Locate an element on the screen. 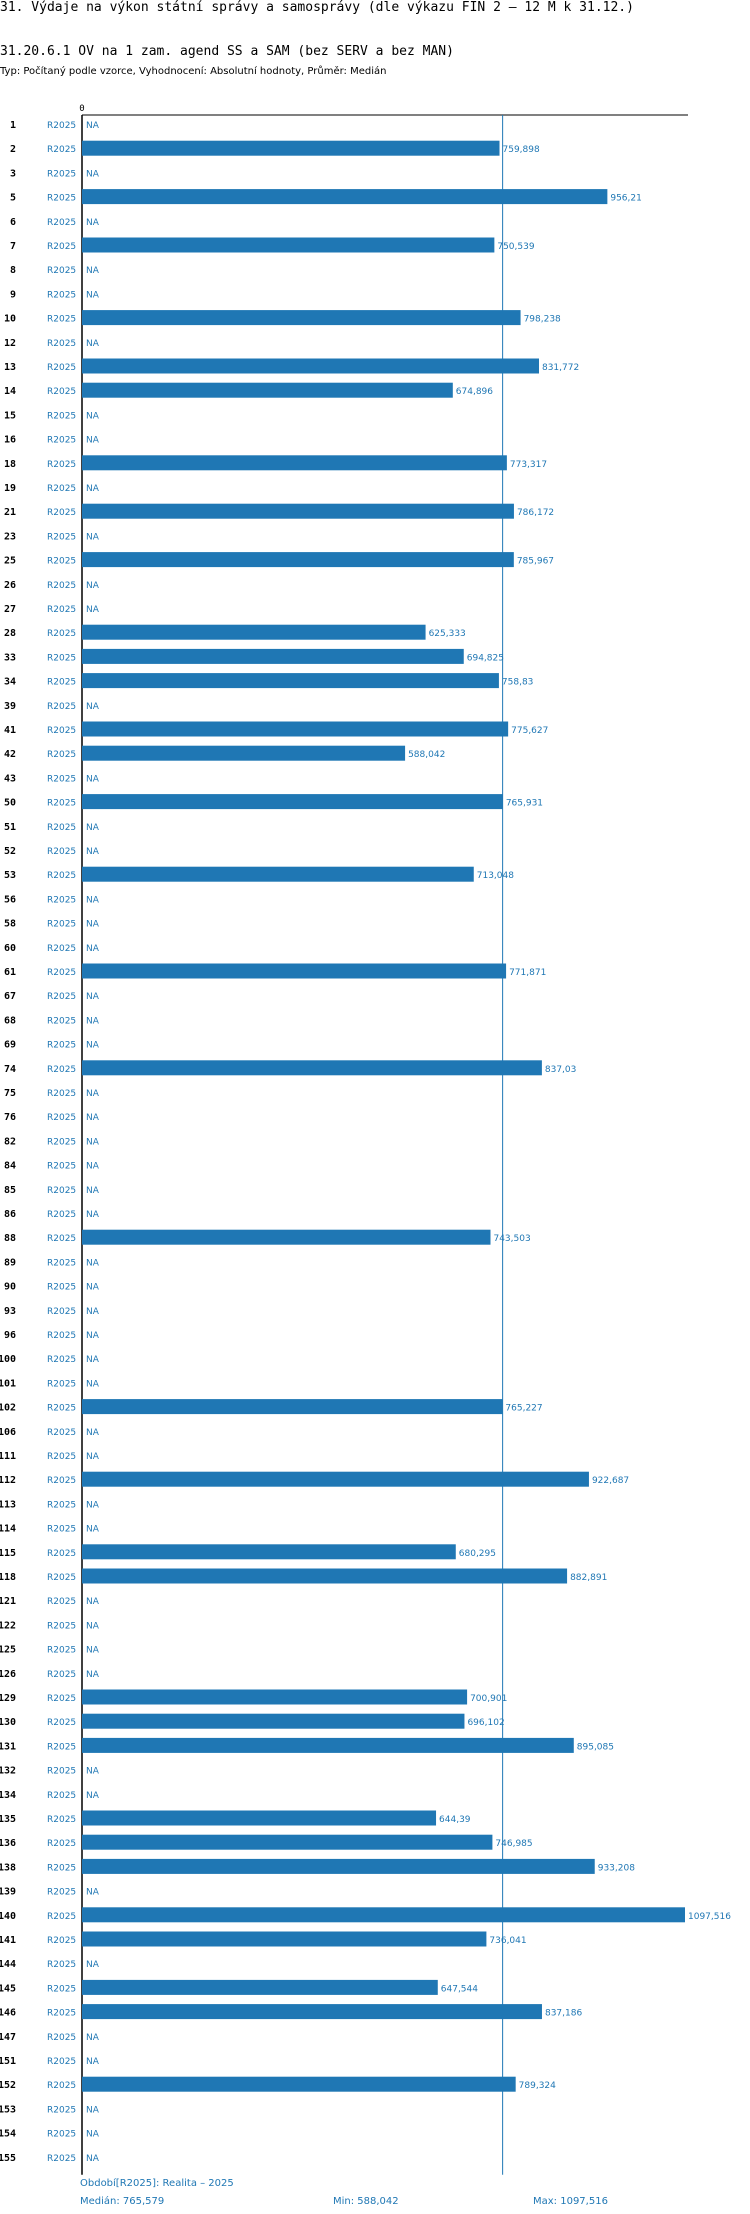  bar-value-label: 696,102 is located at coordinates (485, 1723).